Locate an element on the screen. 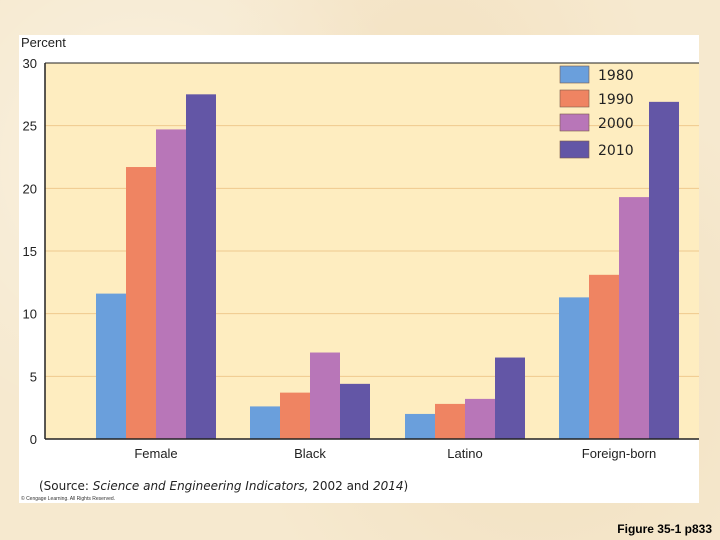 The height and width of the screenshot is (540, 720). source-prefix: (Source: is located at coordinates (66, 486).